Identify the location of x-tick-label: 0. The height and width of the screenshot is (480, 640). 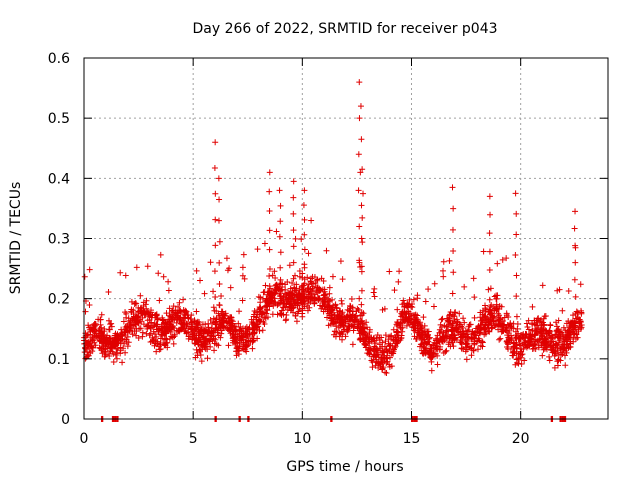
(84, 439).